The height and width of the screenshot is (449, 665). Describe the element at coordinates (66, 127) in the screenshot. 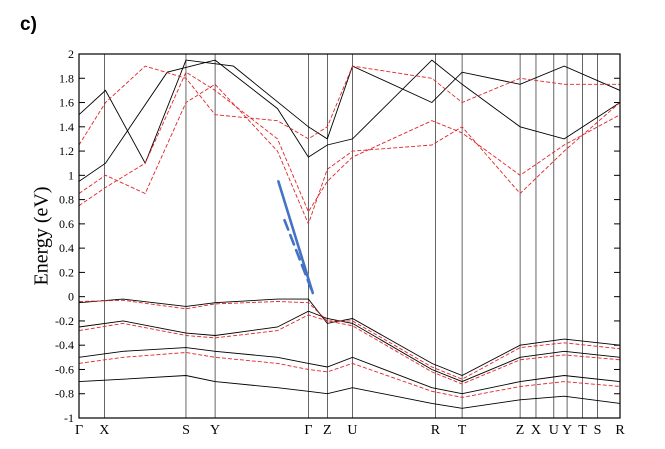

I see `y-tick-label: 1.4` at that location.